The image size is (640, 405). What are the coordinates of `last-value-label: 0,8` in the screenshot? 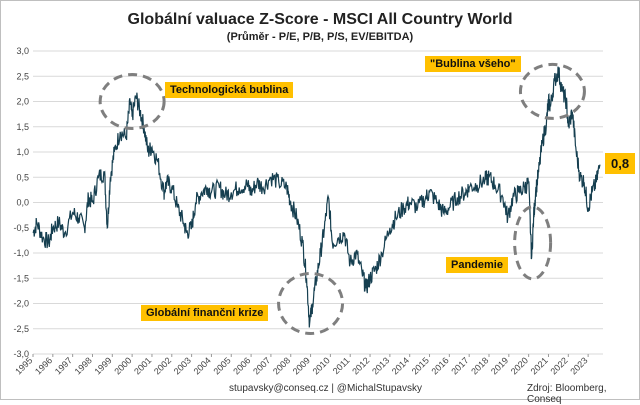 It's located at (620, 163).